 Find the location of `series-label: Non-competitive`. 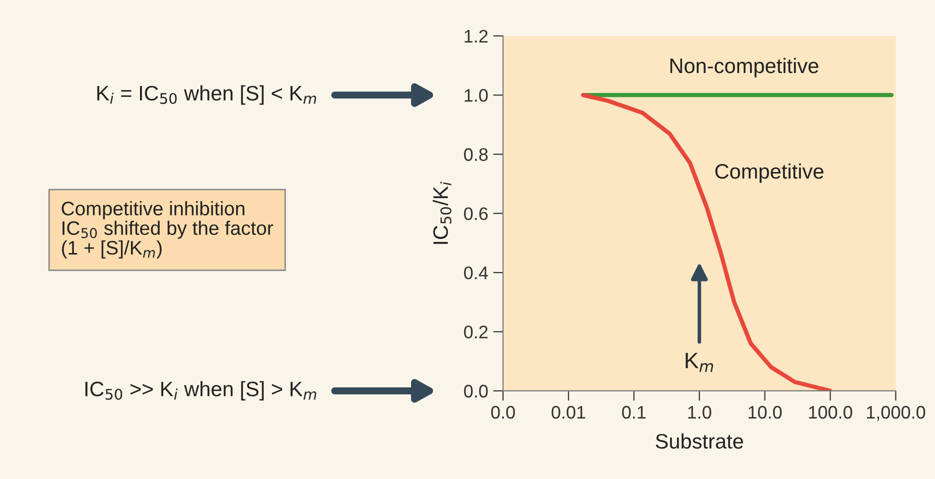

series-label: Non-competitive is located at coordinates (744, 68).